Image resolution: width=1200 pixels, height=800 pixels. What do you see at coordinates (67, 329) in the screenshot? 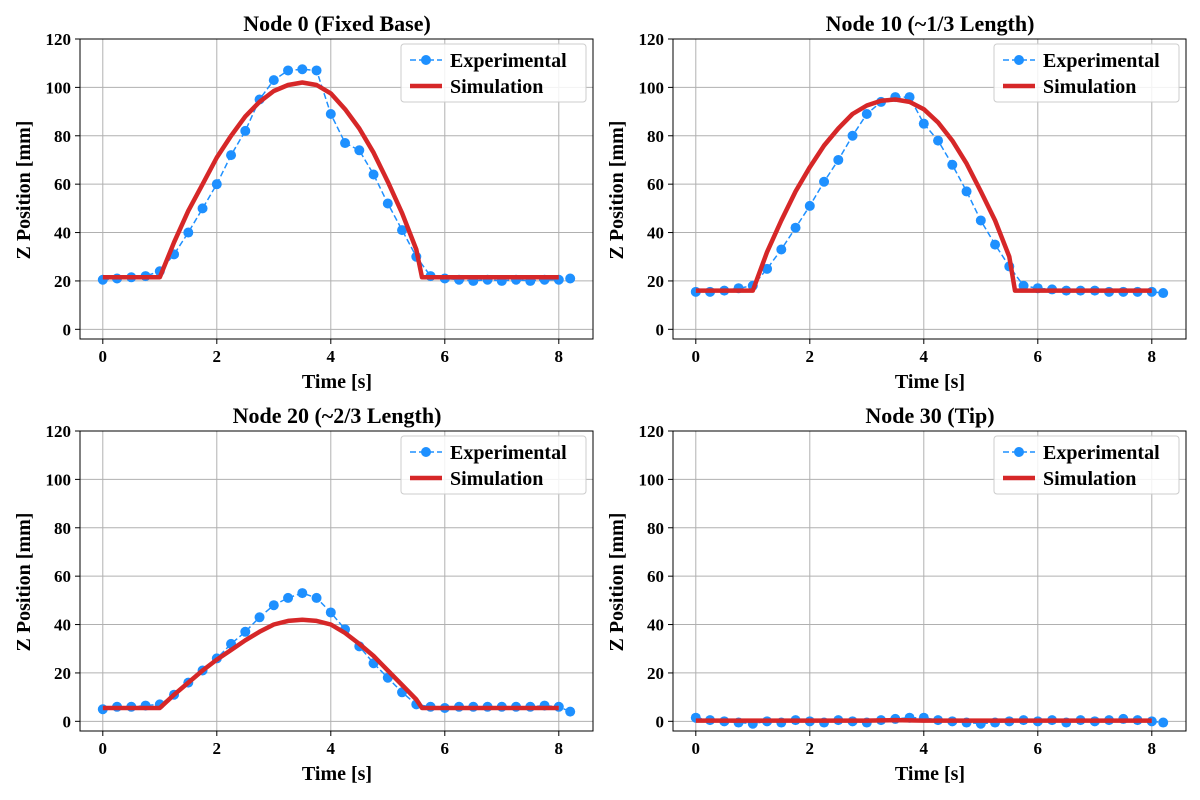
I see `y-tick-label: 0` at bounding box center [67, 329].